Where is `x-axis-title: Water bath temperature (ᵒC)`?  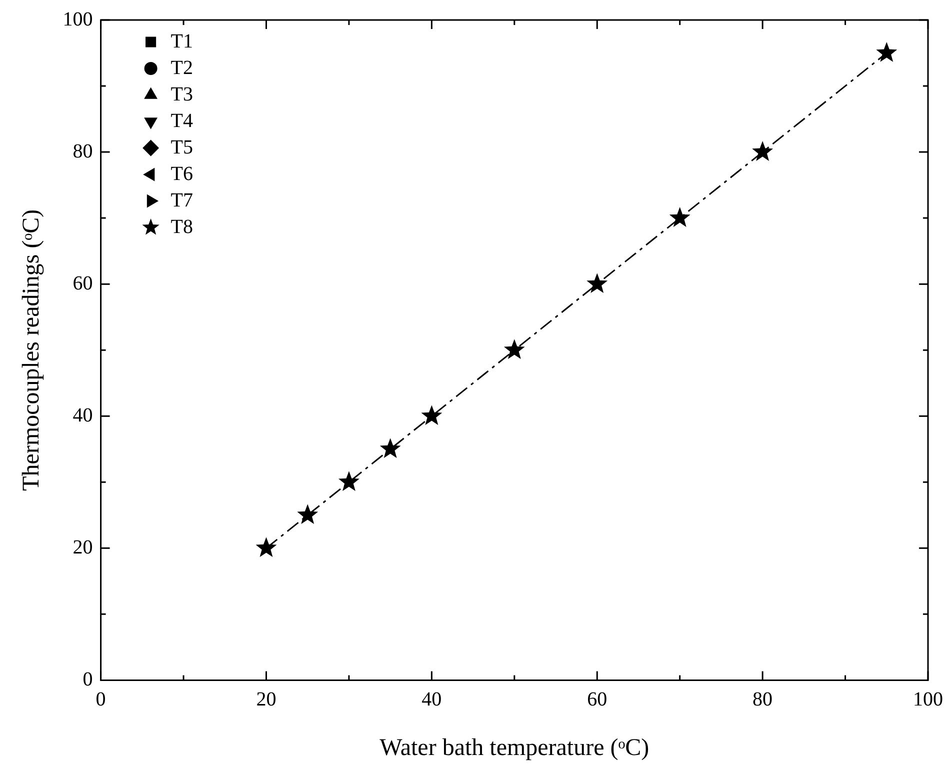
x-axis-title: Water bath temperature (ᵒC) is located at coordinates (515, 747).